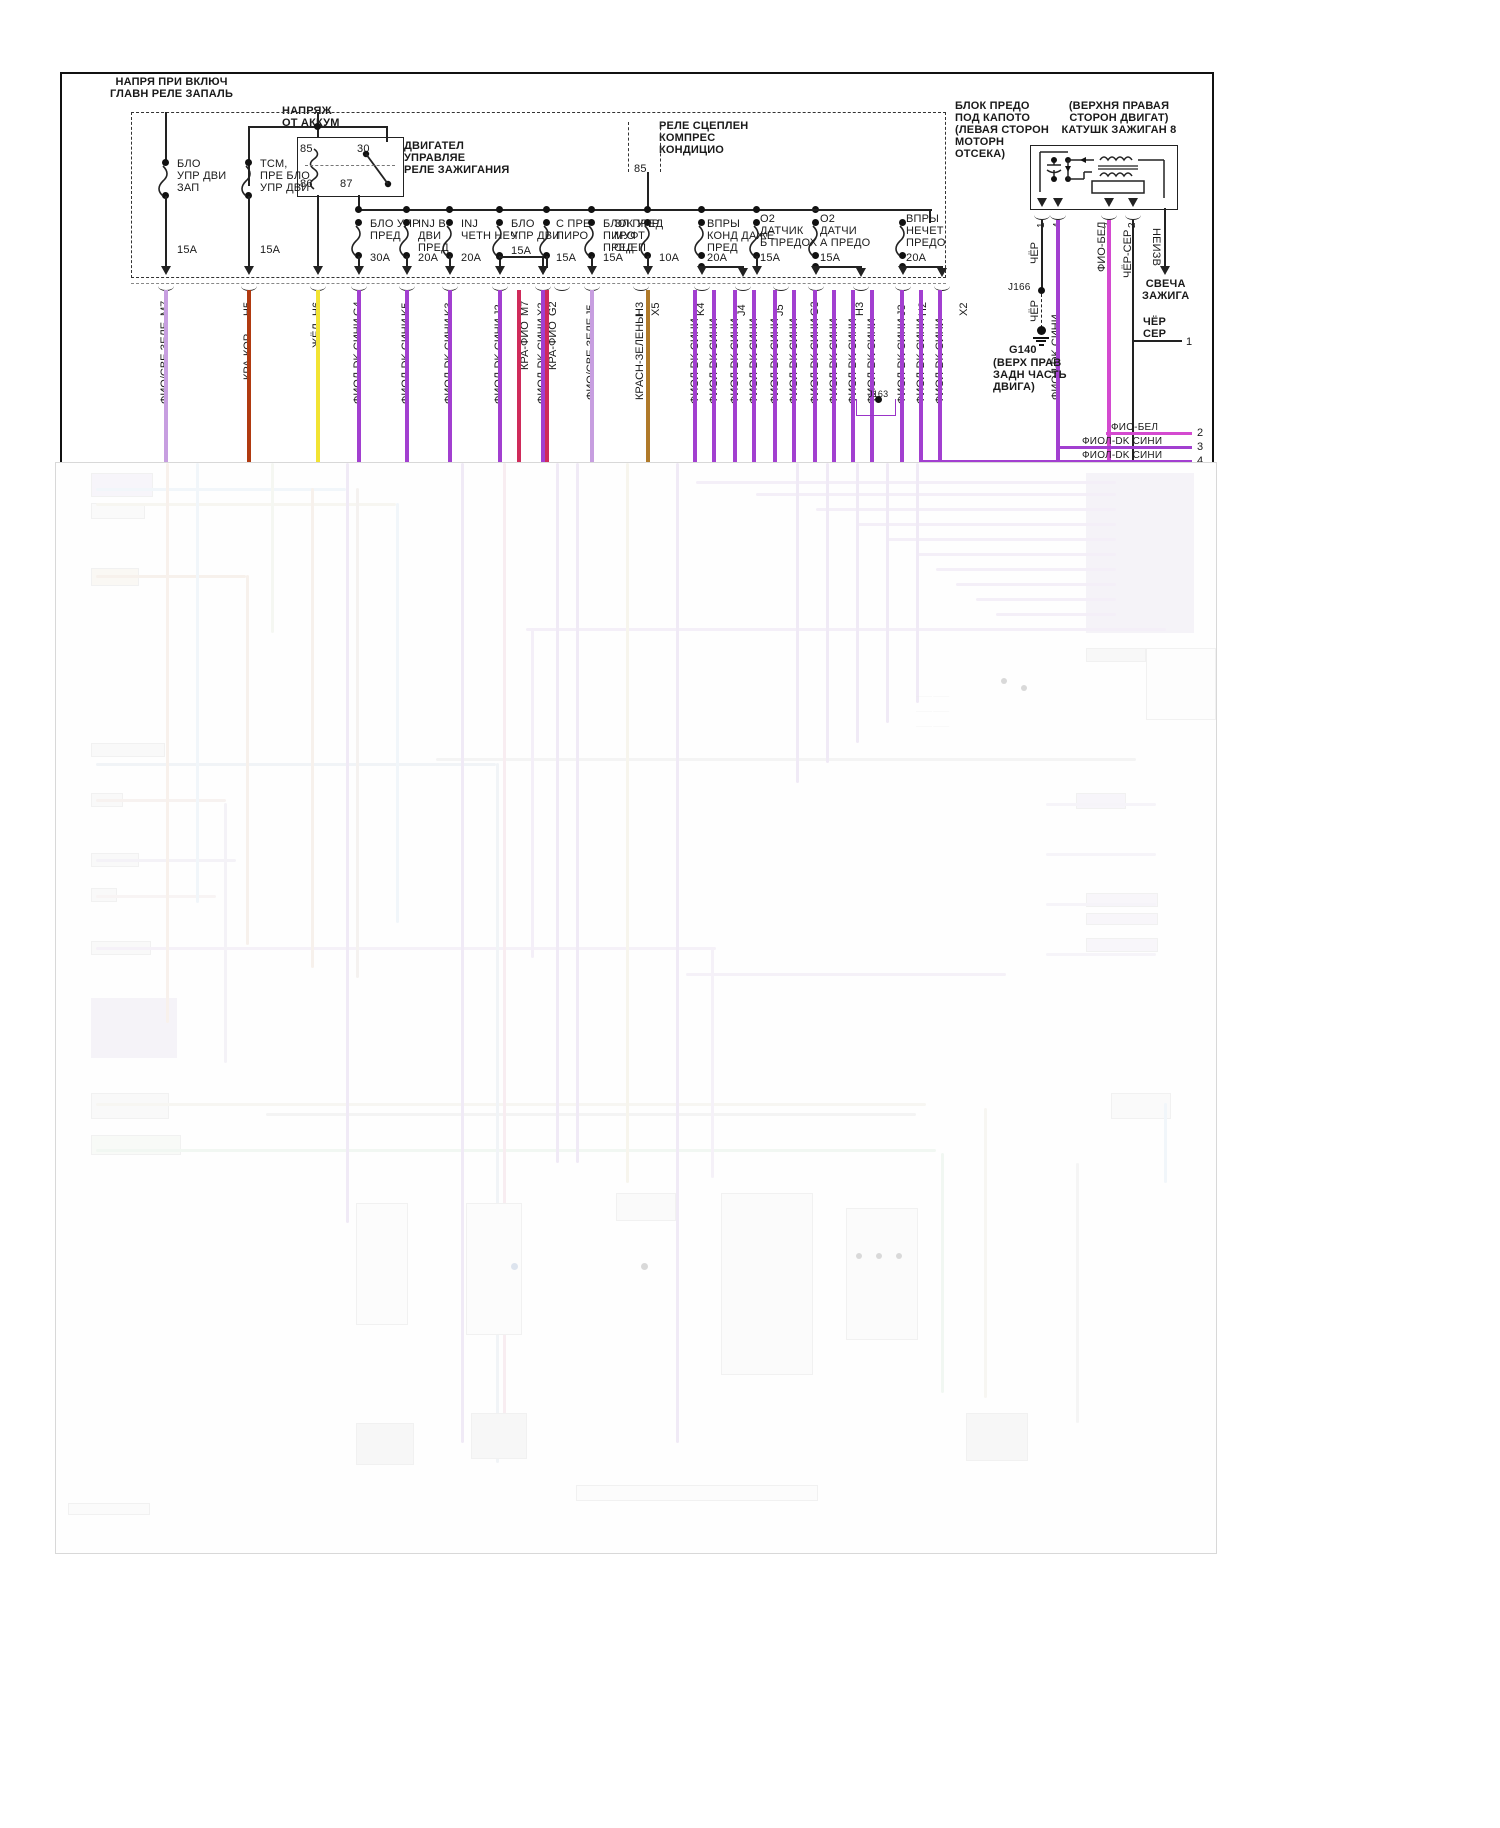 This screenshot has height=1828, width=1500. What do you see at coordinates (1035, 310) in the screenshot?
I see `ground-wire-label: ЧЁР` at bounding box center [1035, 310].